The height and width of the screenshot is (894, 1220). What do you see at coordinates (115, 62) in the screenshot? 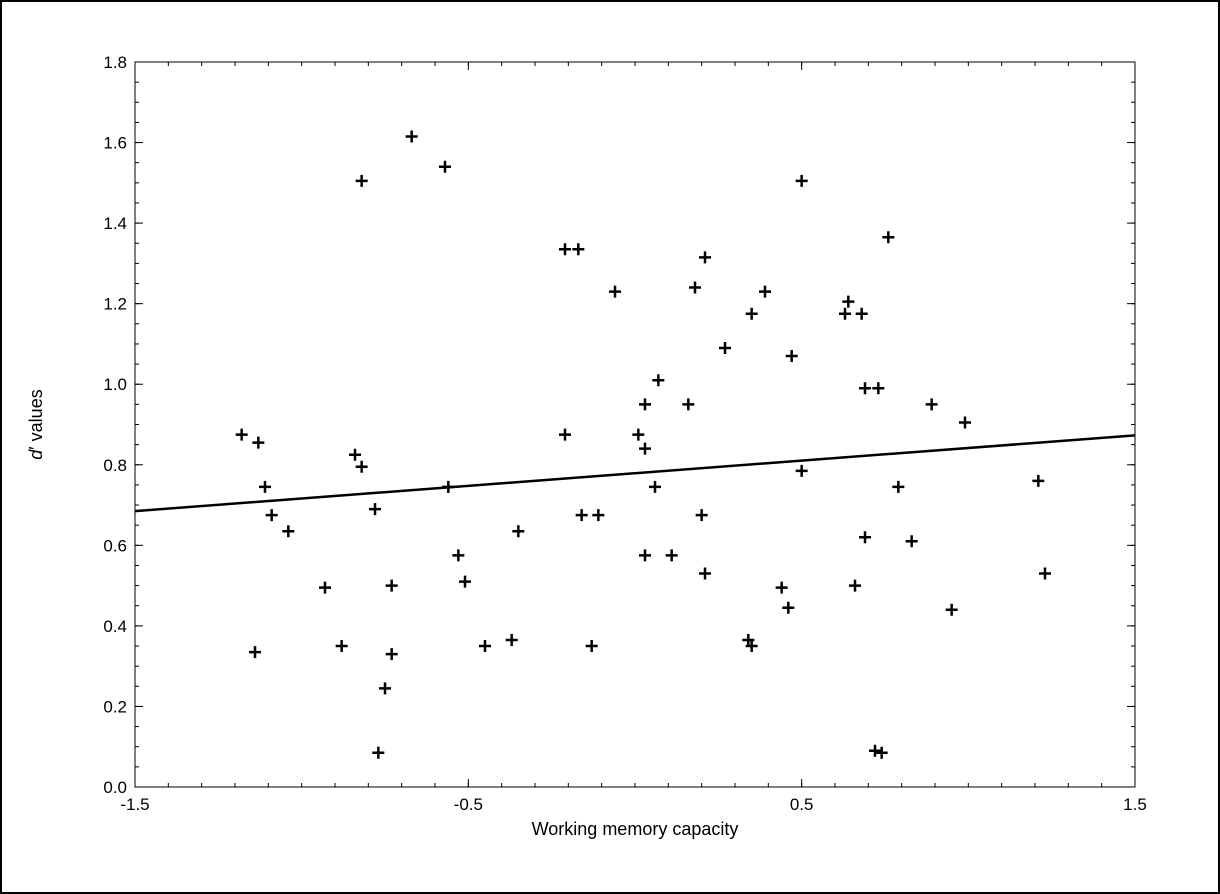
I see `y-tick-label: 1.8` at bounding box center [115, 62].